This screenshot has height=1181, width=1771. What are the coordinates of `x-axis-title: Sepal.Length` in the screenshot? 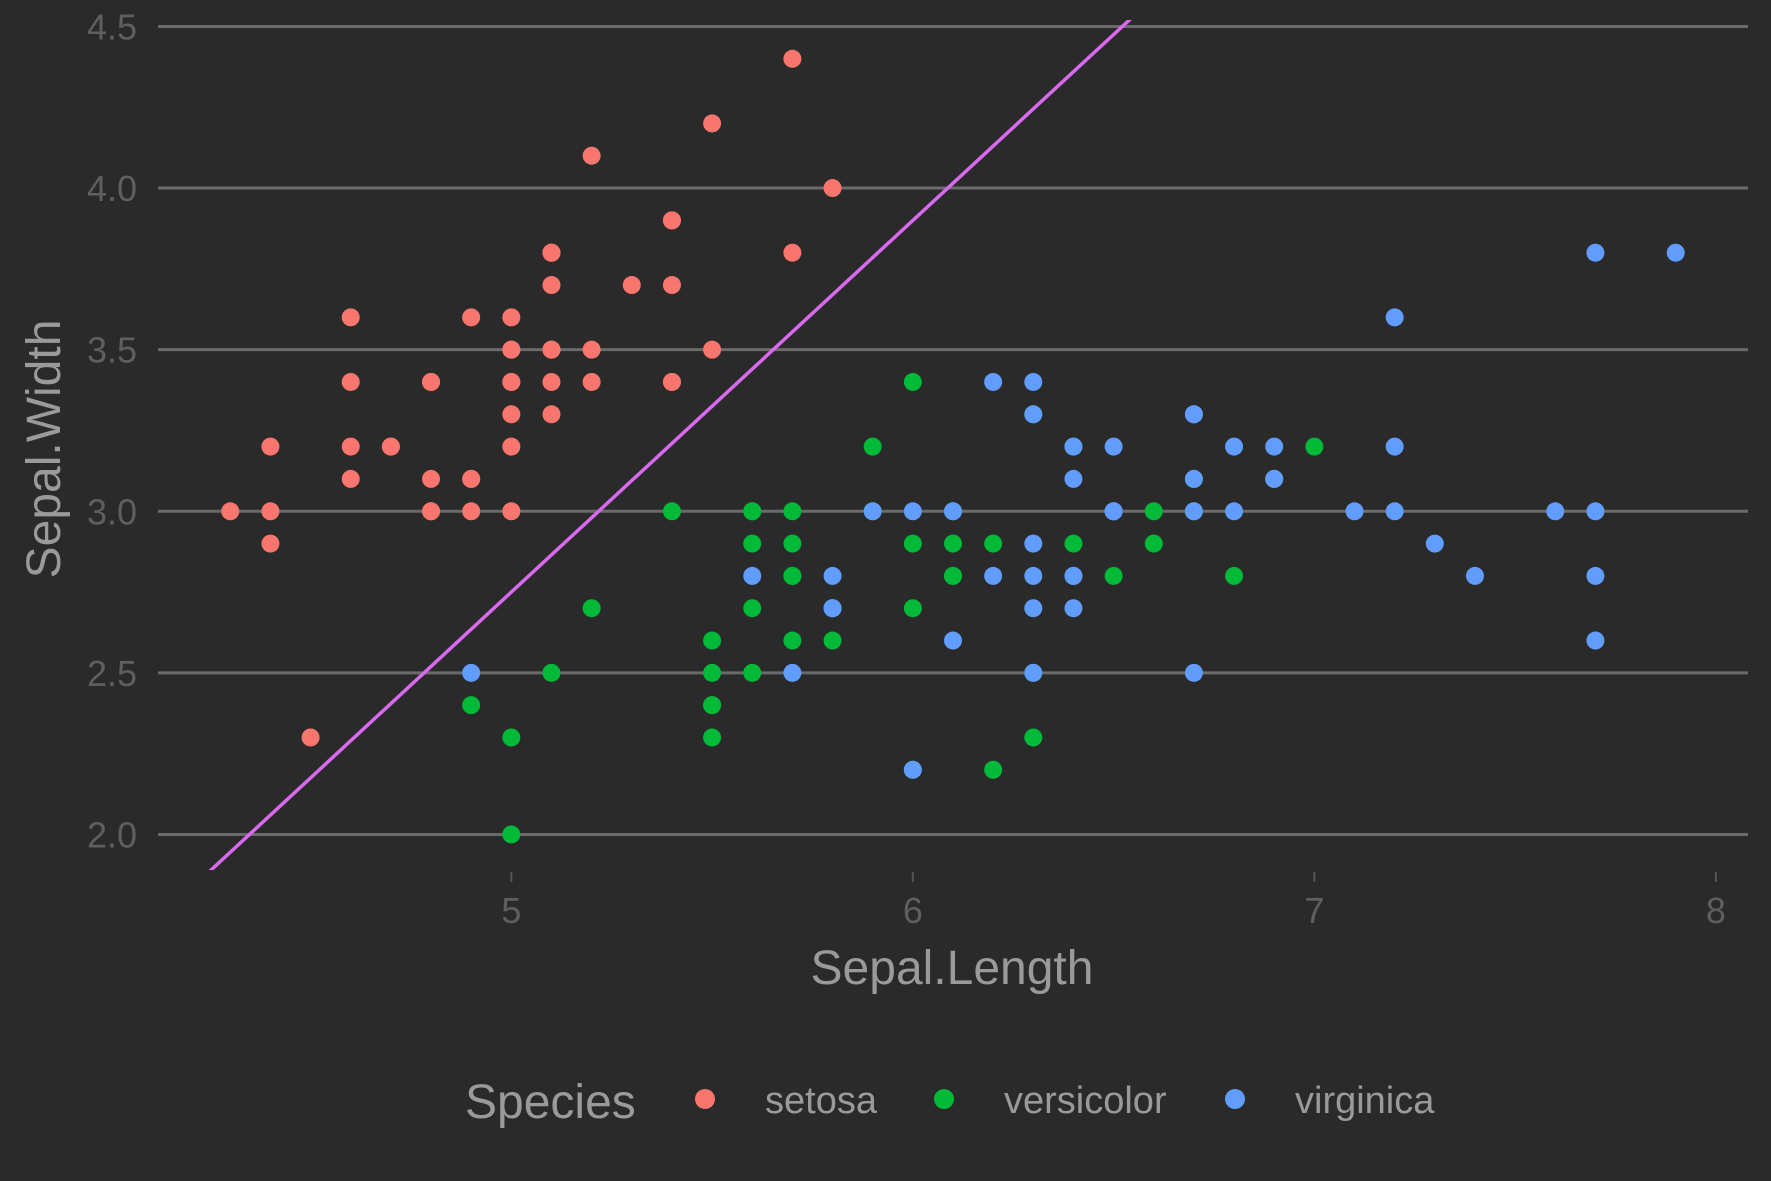 It's located at (952, 968).